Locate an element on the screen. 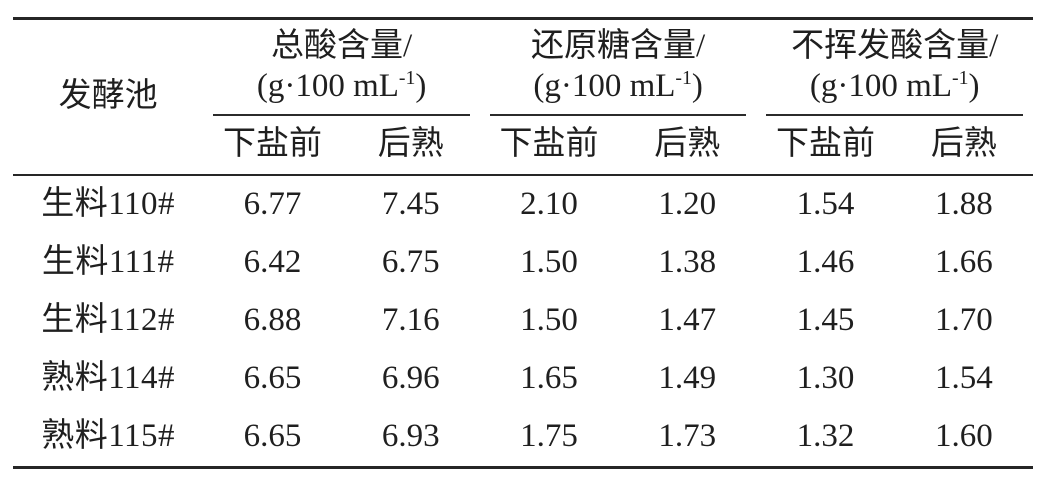 The image size is (1049, 489). group-unit-reducing-sugar: (g·100 mL-1) is located at coordinates (618, 86).